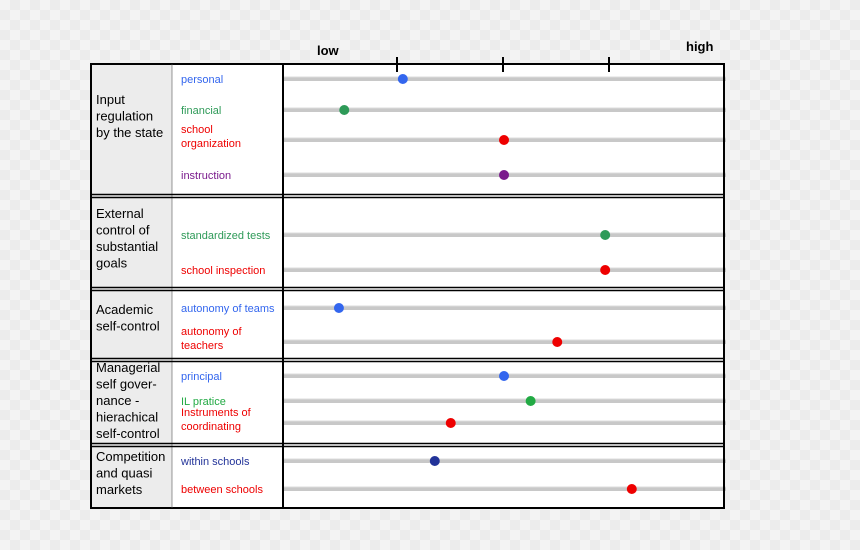  Describe the element at coordinates (128, 367) in the screenshot. I see `group-label: Managerial` at that location.